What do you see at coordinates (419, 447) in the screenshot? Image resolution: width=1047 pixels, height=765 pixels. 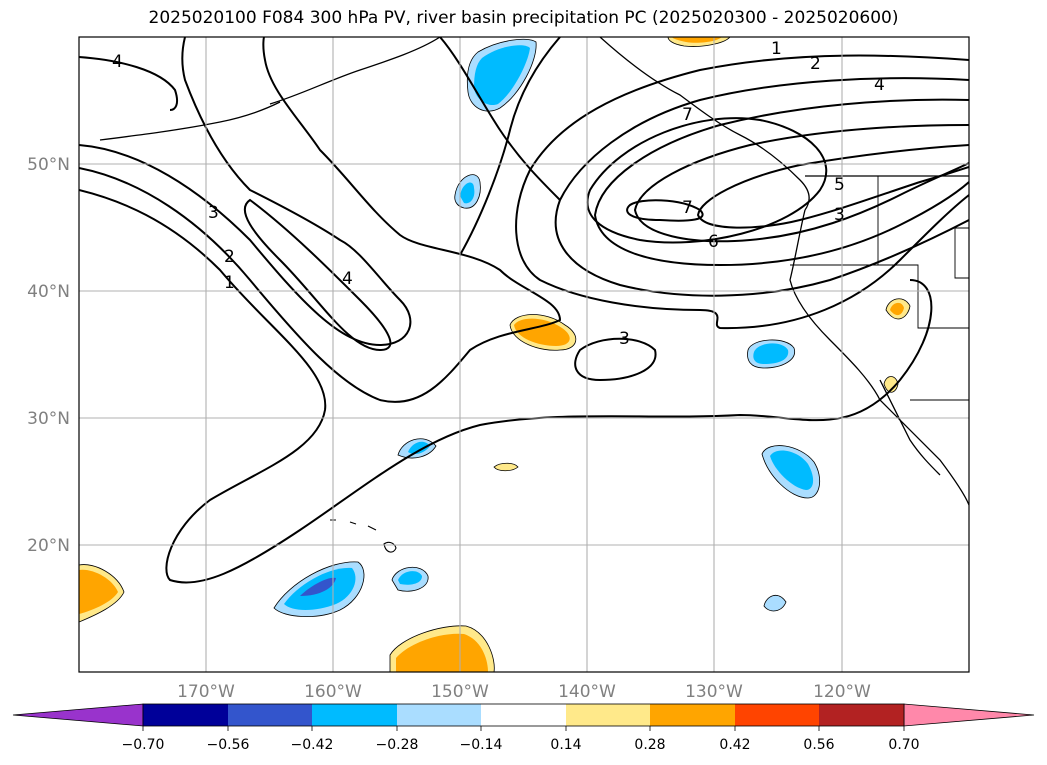 I see `blue-core-28n` at bounding box center [419, 447].